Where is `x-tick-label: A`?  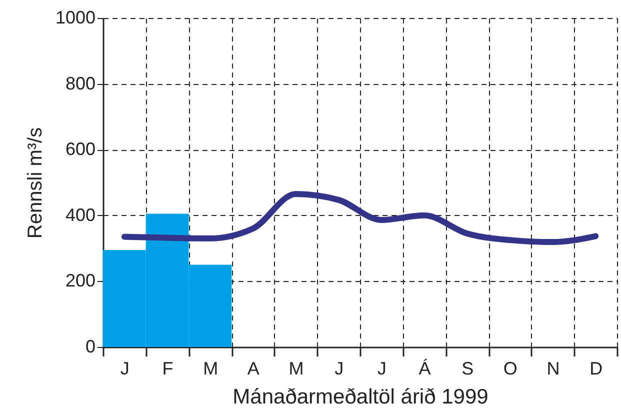 x-tick-label: A is located at coordinates (253, 368).